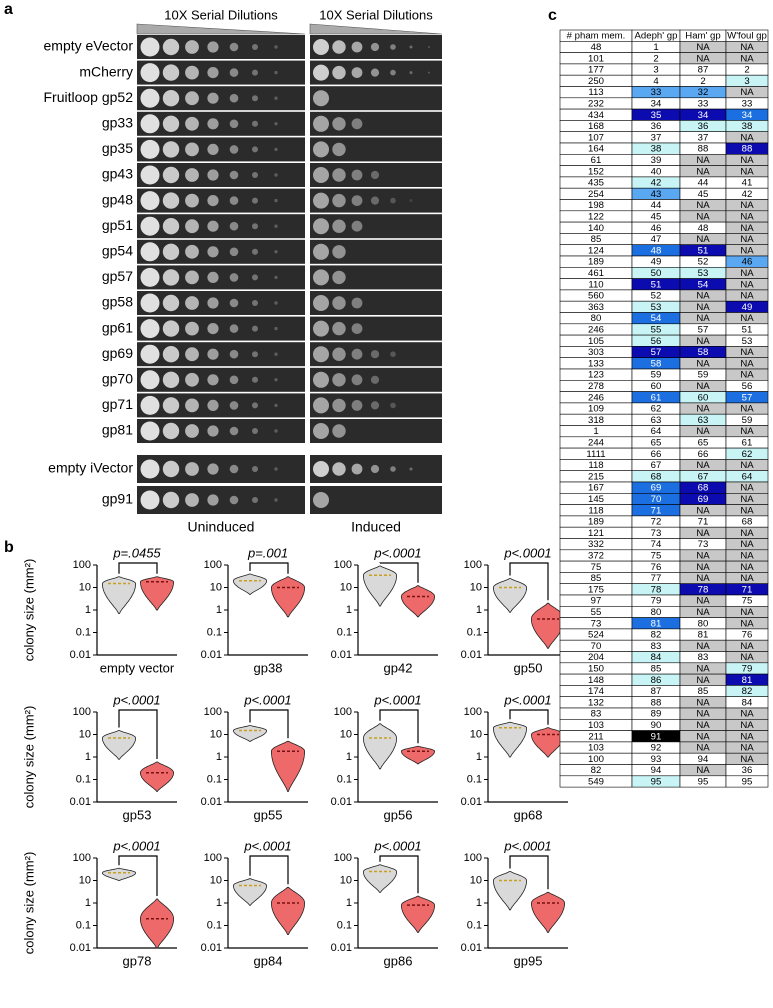  What do you see at coordinates (596, 58) in the screenshot?
I see `table-text: 101` at bounding box center [596, 58].